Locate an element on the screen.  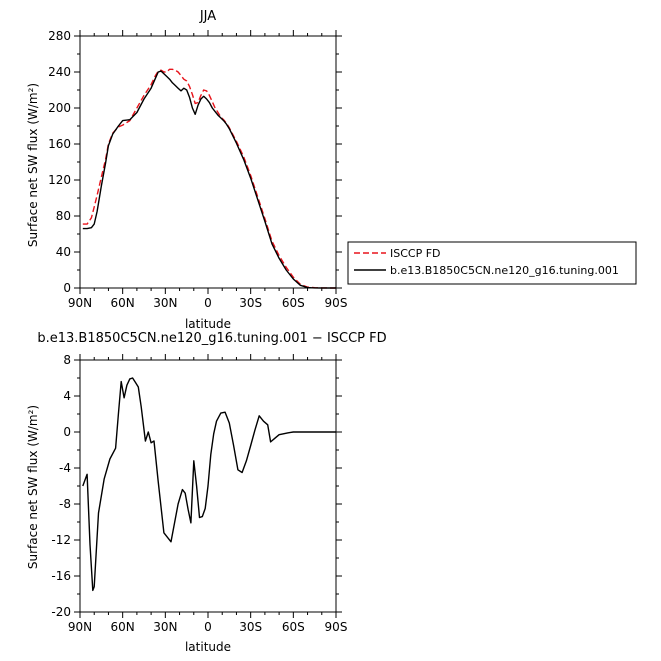
top-chart-series is located at coordinates (209, 178).